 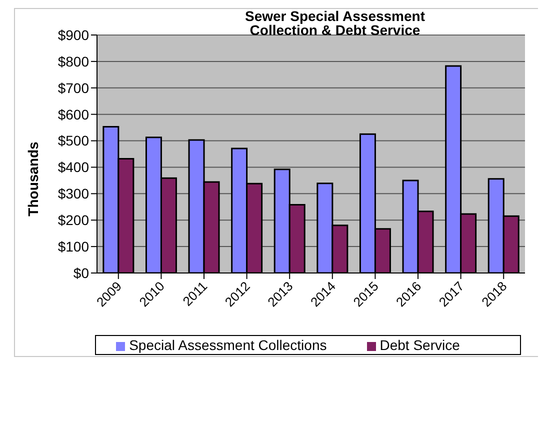 What do you see at coordinates (74, 88) in the screenshot?
I see `y-tick-label: $700` at bounding box center [74, 88].